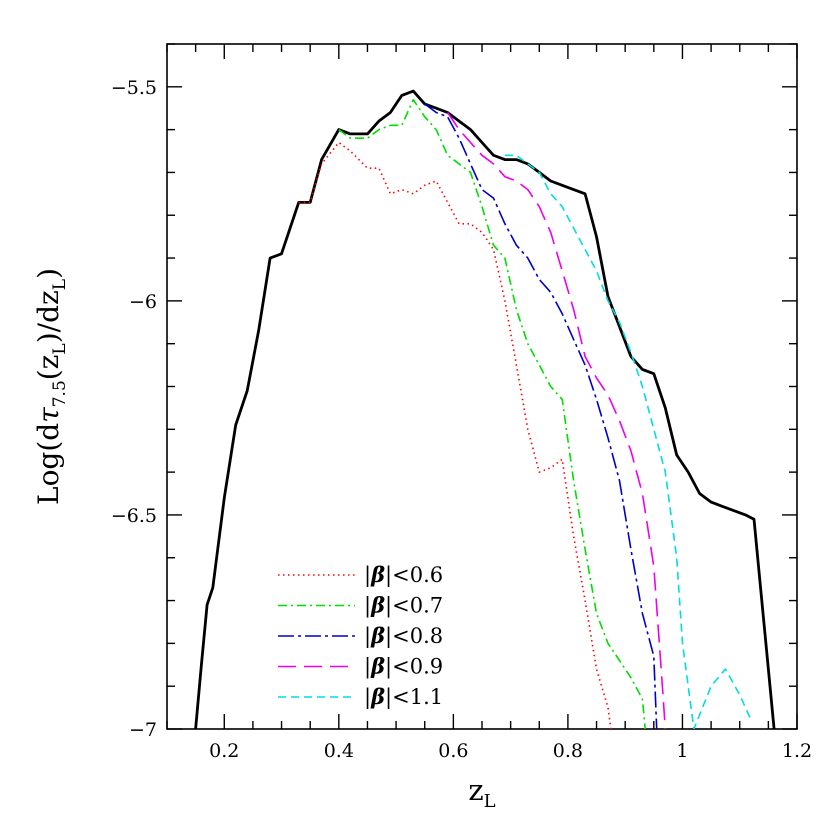  What do you see at coordinates (339, 751) in the screenshot?
I see `x-tick-label: 0.4` at bounding box center [339, 751].